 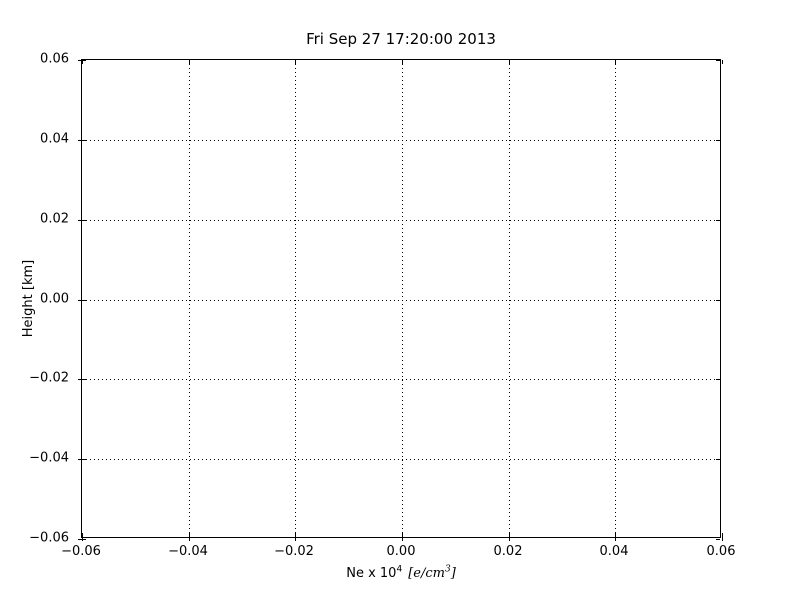 What do you see at coordinates (54, 219) in the screenshot?
I see `y-tick-label: 0.02` at bounding box center [54, 219].